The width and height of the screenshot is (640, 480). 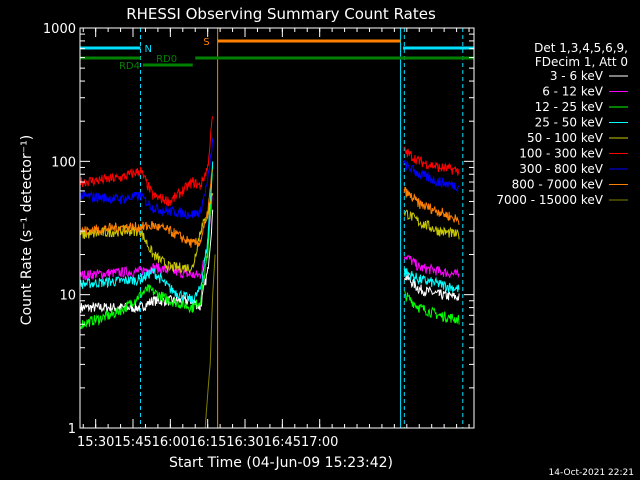 I want to click on chart-title: RHESSI Observing Summary Count Rates, so click(x=281, y=14).